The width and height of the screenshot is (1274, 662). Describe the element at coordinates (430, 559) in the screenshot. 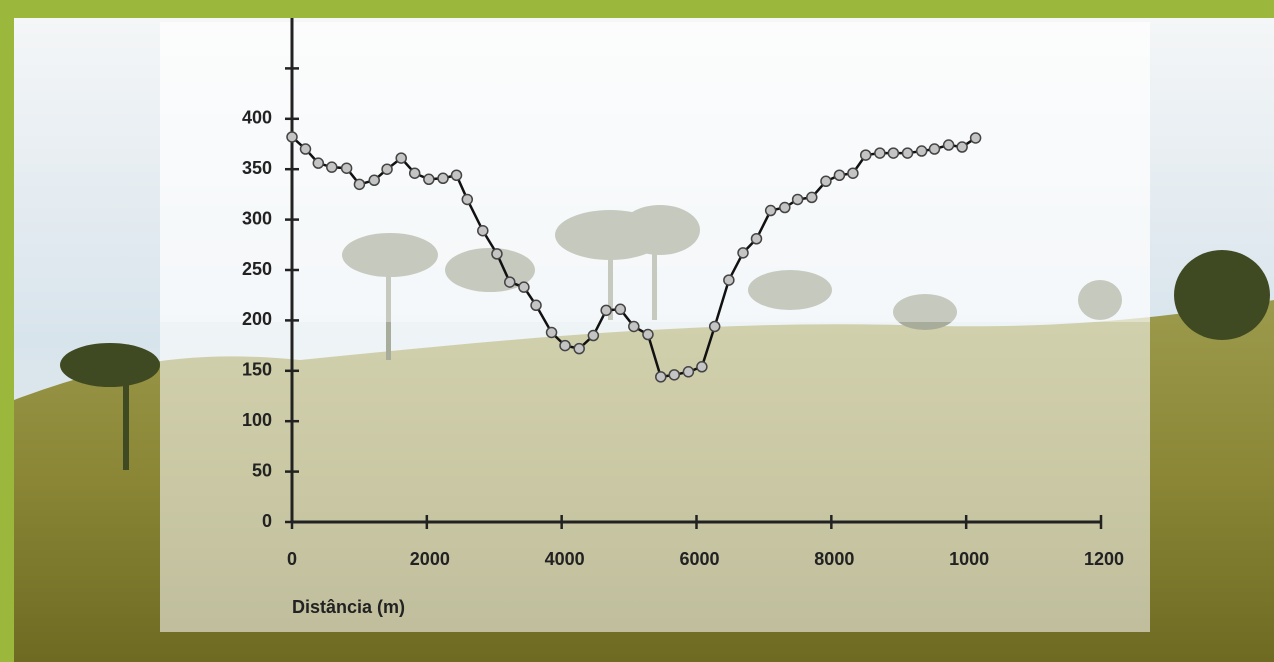

I see `x-tick-label: 2000` at that location.